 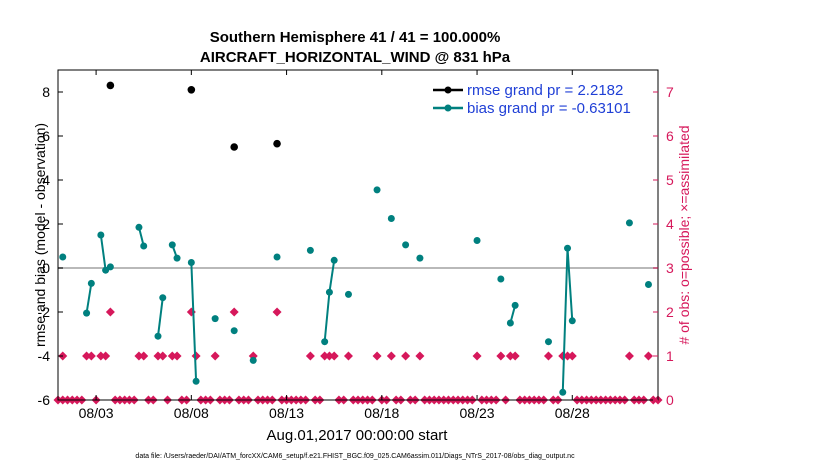 What do you see at coordinates (46, 268) in the screenshot?
I see `y-left-tick-label: 0` at bounding box center [46, 268].